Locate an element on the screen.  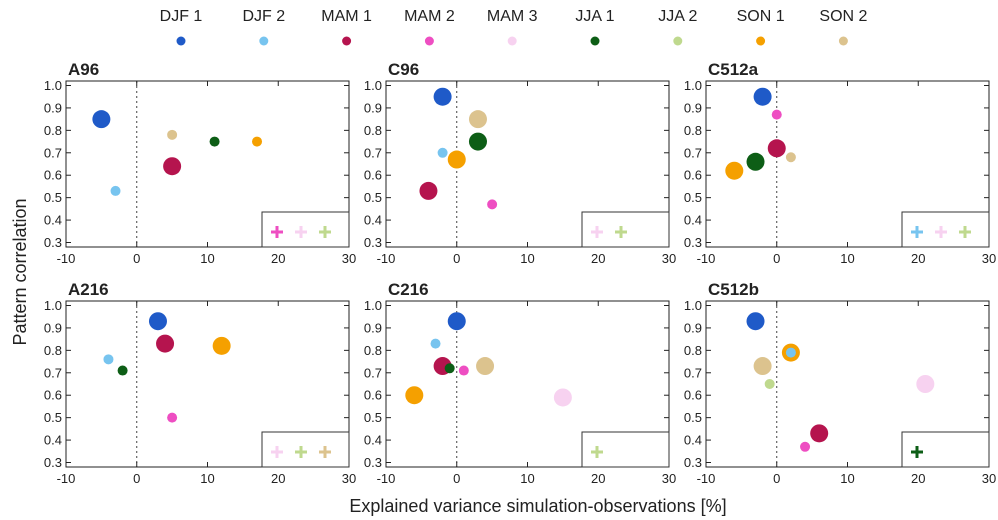
panel-title: C96 is located at coordinates (403, 69).